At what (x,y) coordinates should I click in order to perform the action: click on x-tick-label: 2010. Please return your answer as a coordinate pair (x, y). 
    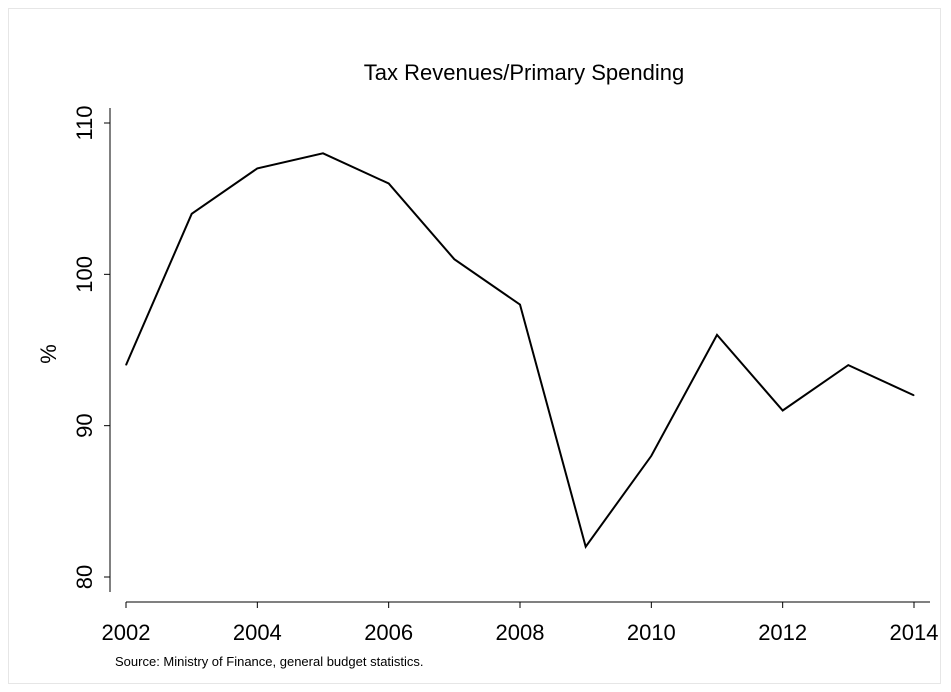
    Looking at the image, I should click on (651, 632).